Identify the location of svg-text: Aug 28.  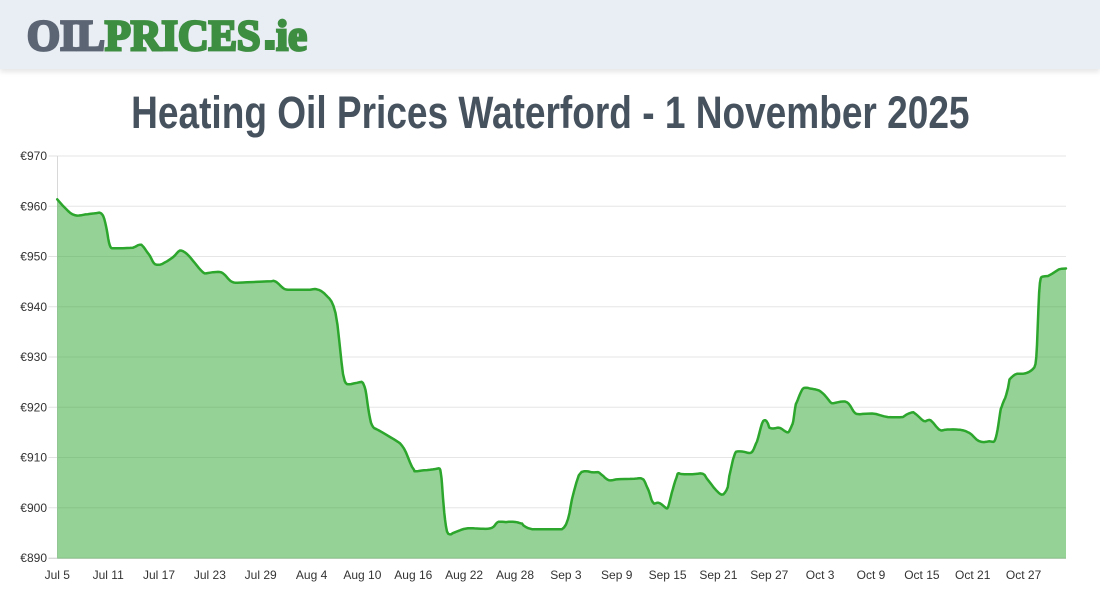
(515, 575).